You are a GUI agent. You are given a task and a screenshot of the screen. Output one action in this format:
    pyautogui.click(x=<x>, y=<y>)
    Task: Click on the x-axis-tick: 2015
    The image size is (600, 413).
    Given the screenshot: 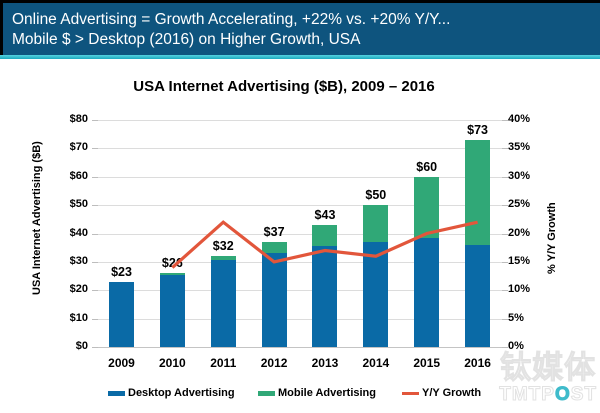 What is the action you would take?
    pyautogui.click(x=427, y=363)
    